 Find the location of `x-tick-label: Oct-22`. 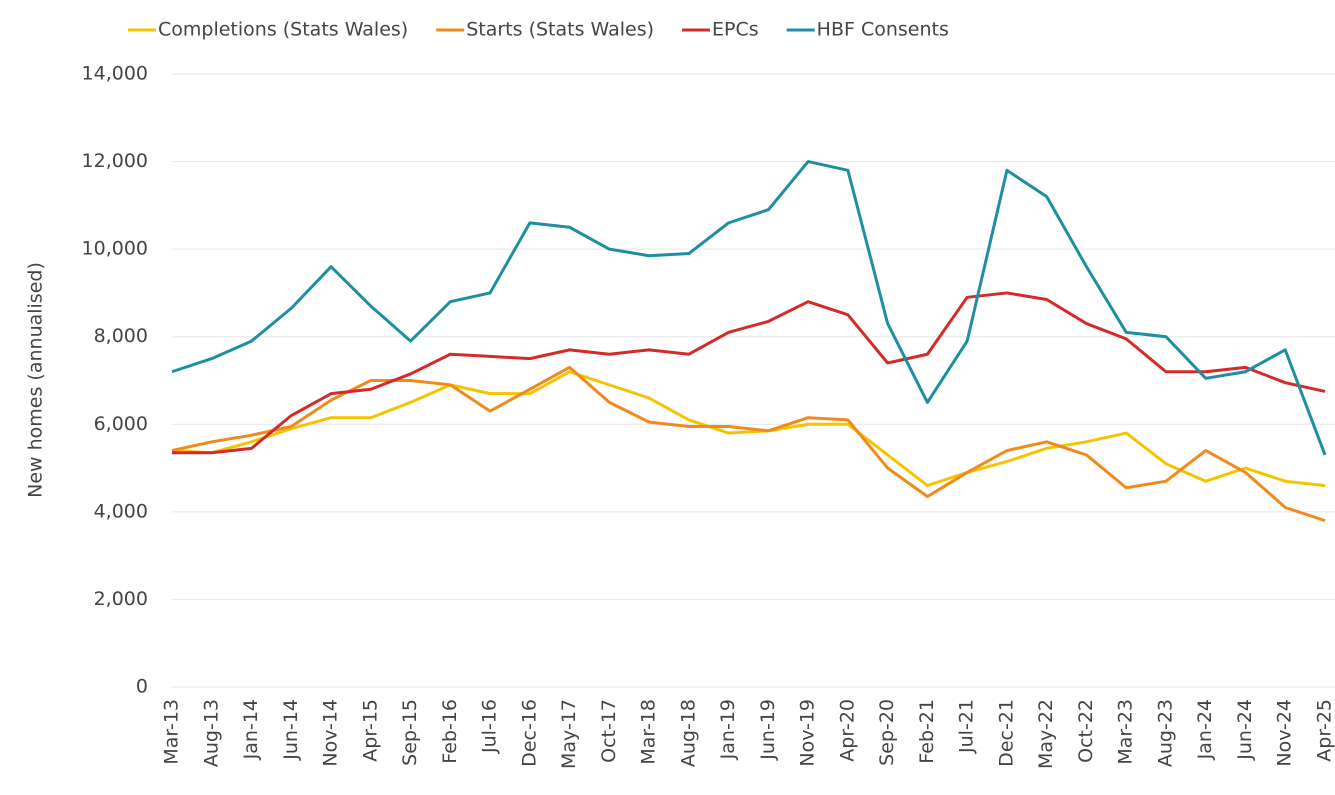

x-tick-label: Oct-22 is located at coordinates (1086, 731).